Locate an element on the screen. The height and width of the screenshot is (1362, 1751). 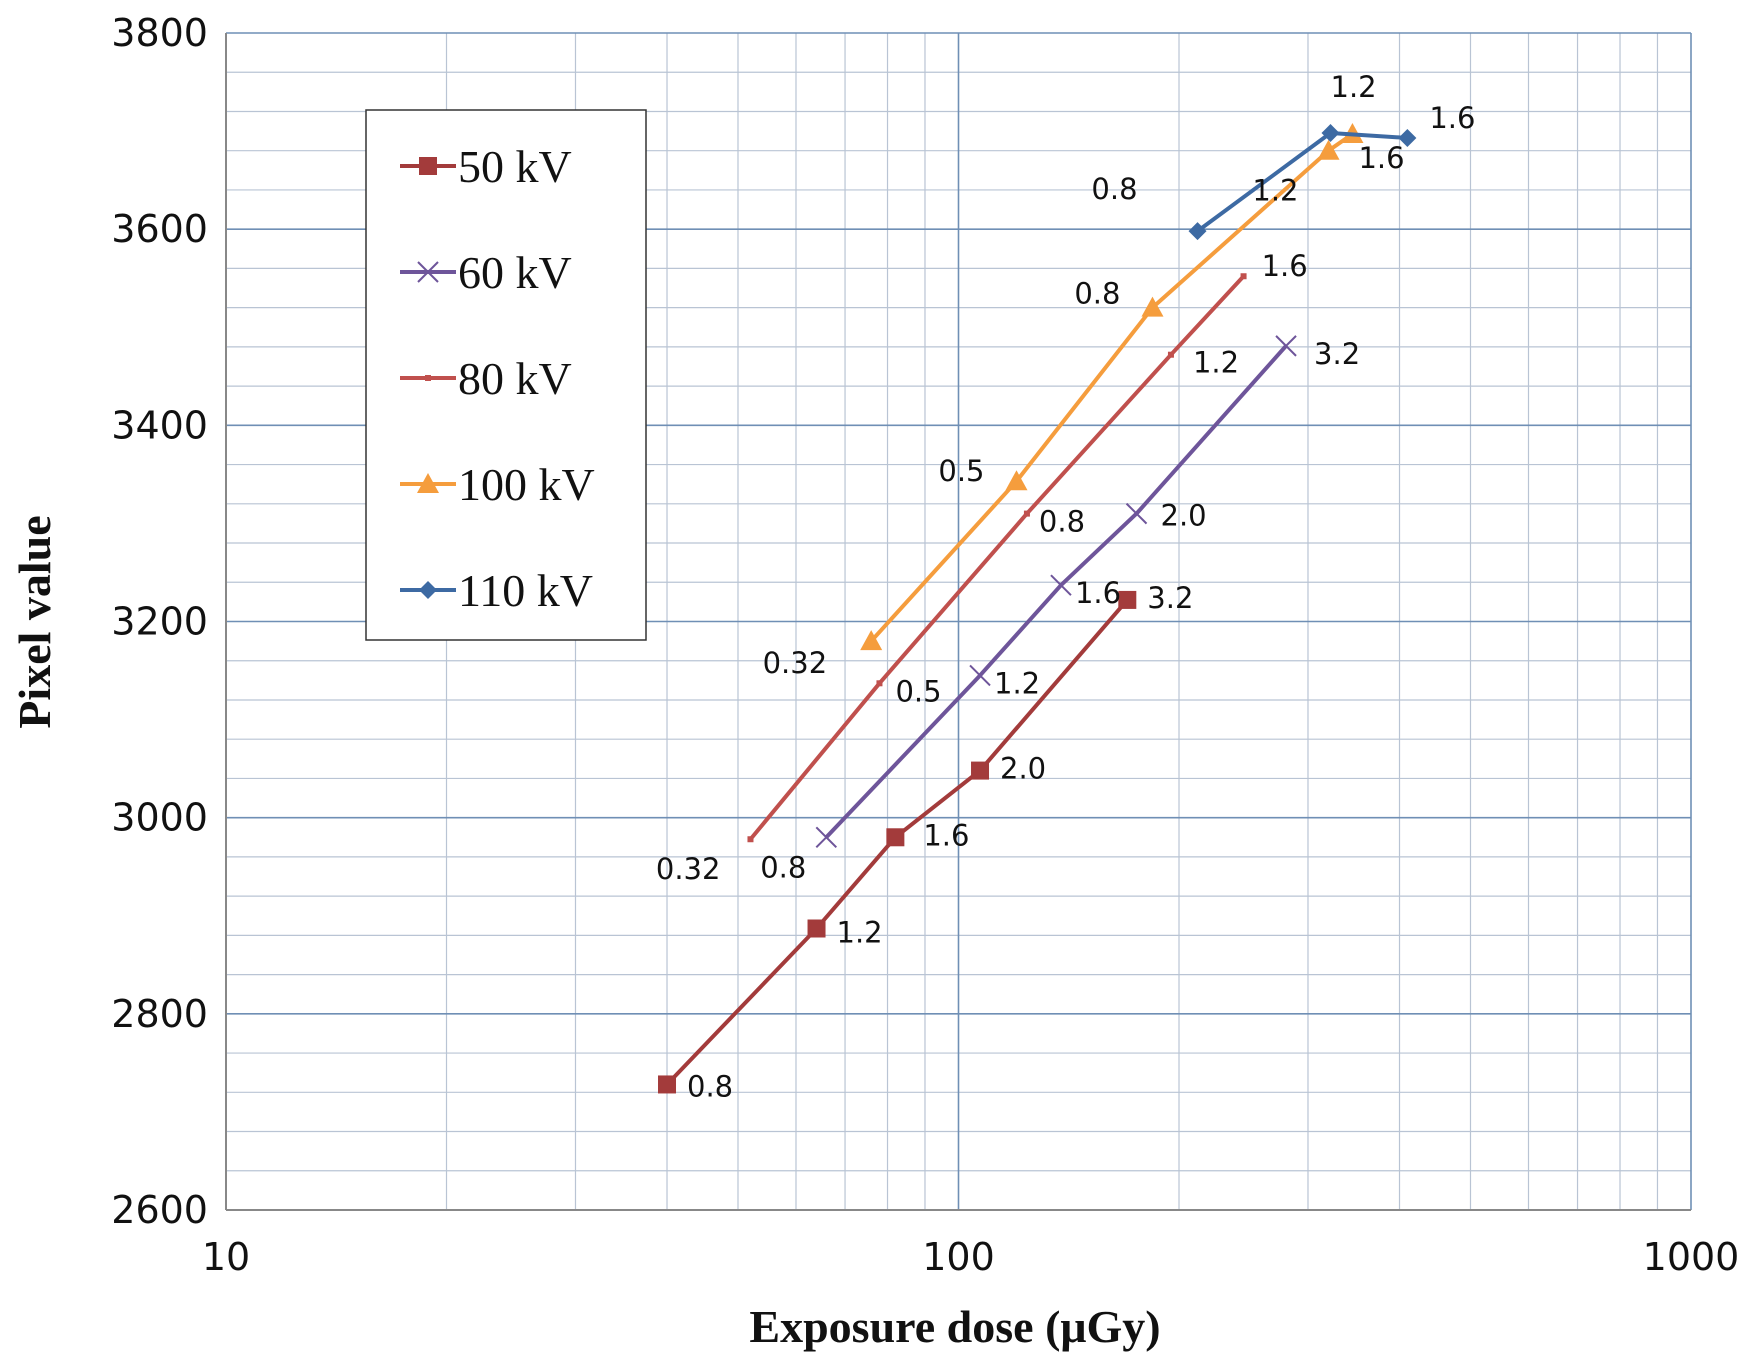
legend-item-60-kv: 60 kV is located at coordinates (486, 272).